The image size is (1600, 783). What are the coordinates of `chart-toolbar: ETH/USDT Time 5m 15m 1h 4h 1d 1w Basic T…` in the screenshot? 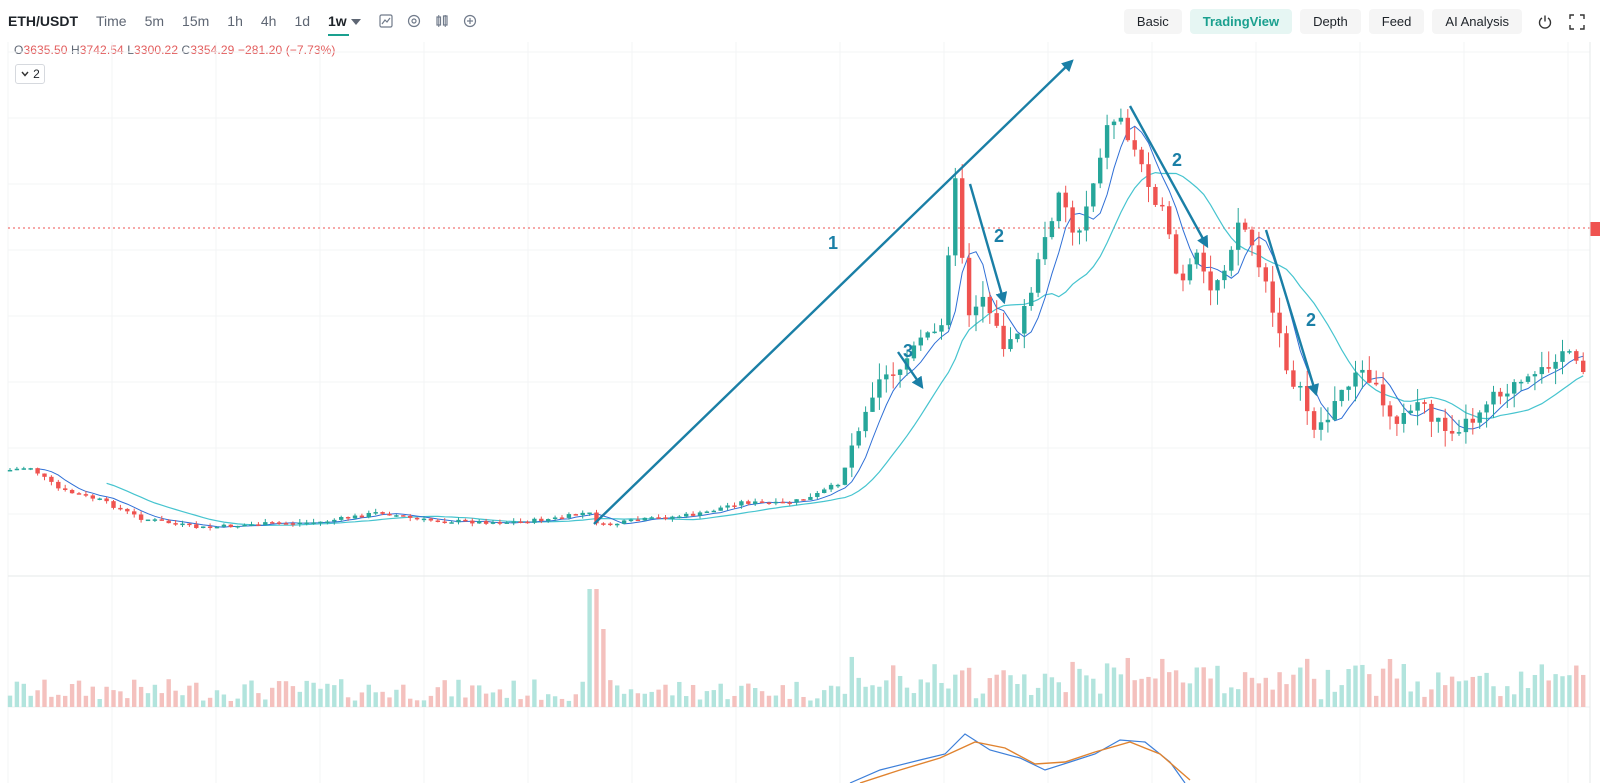 It's located at (800, 21).